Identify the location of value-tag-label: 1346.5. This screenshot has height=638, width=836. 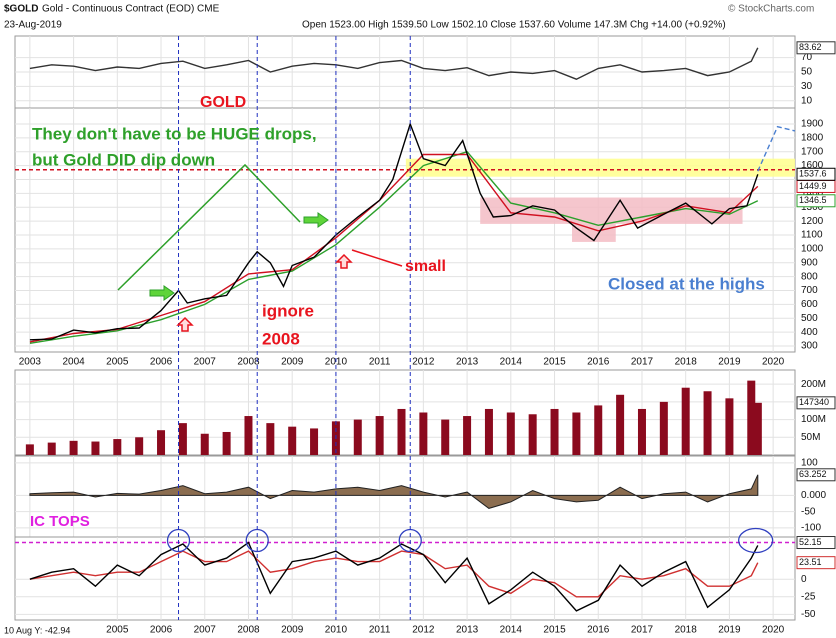
(813, 200).